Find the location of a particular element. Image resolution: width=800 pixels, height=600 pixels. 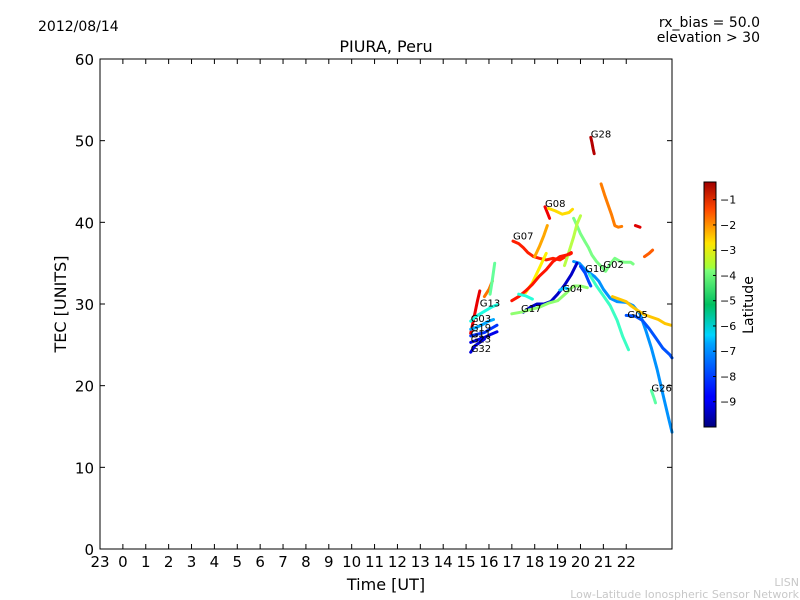

y-tick-label: 60 is located at coordinates (84, 60).